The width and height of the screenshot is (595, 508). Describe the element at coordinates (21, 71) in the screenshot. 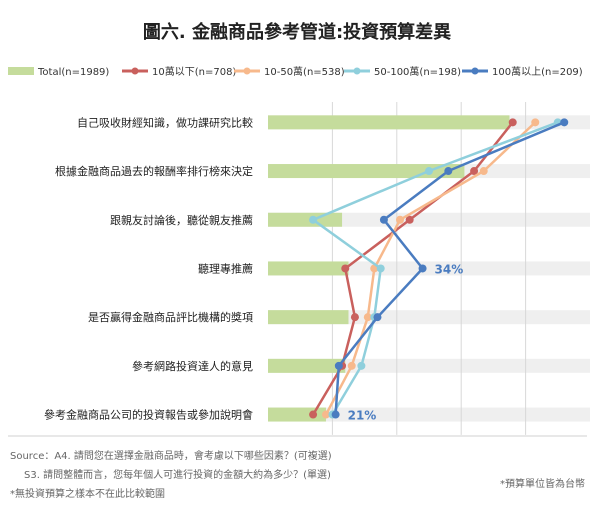

I see `legend-swatch-bar` at that location.